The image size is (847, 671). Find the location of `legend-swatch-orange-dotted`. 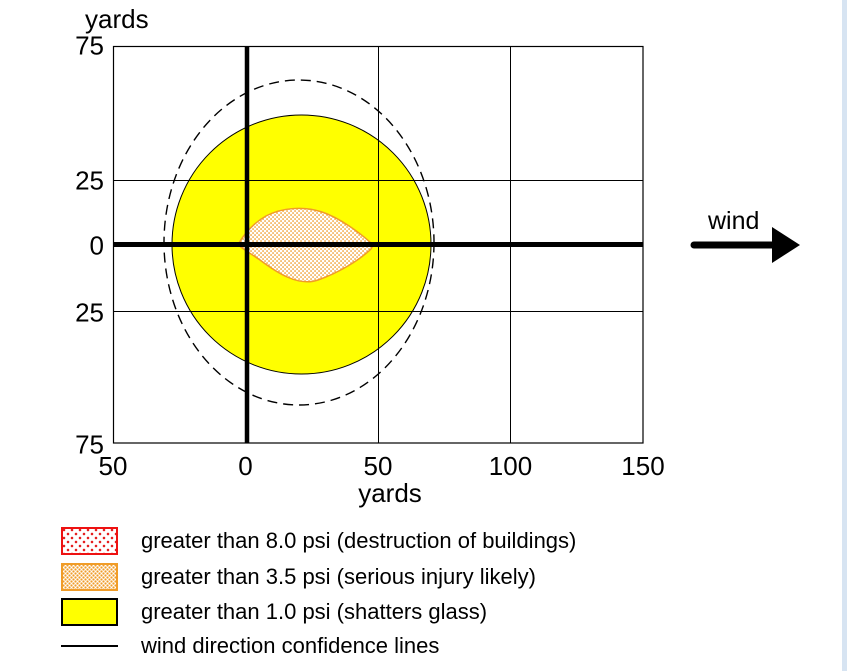

legend-swatch-orange-dotted is located at coordinates (89, 577).